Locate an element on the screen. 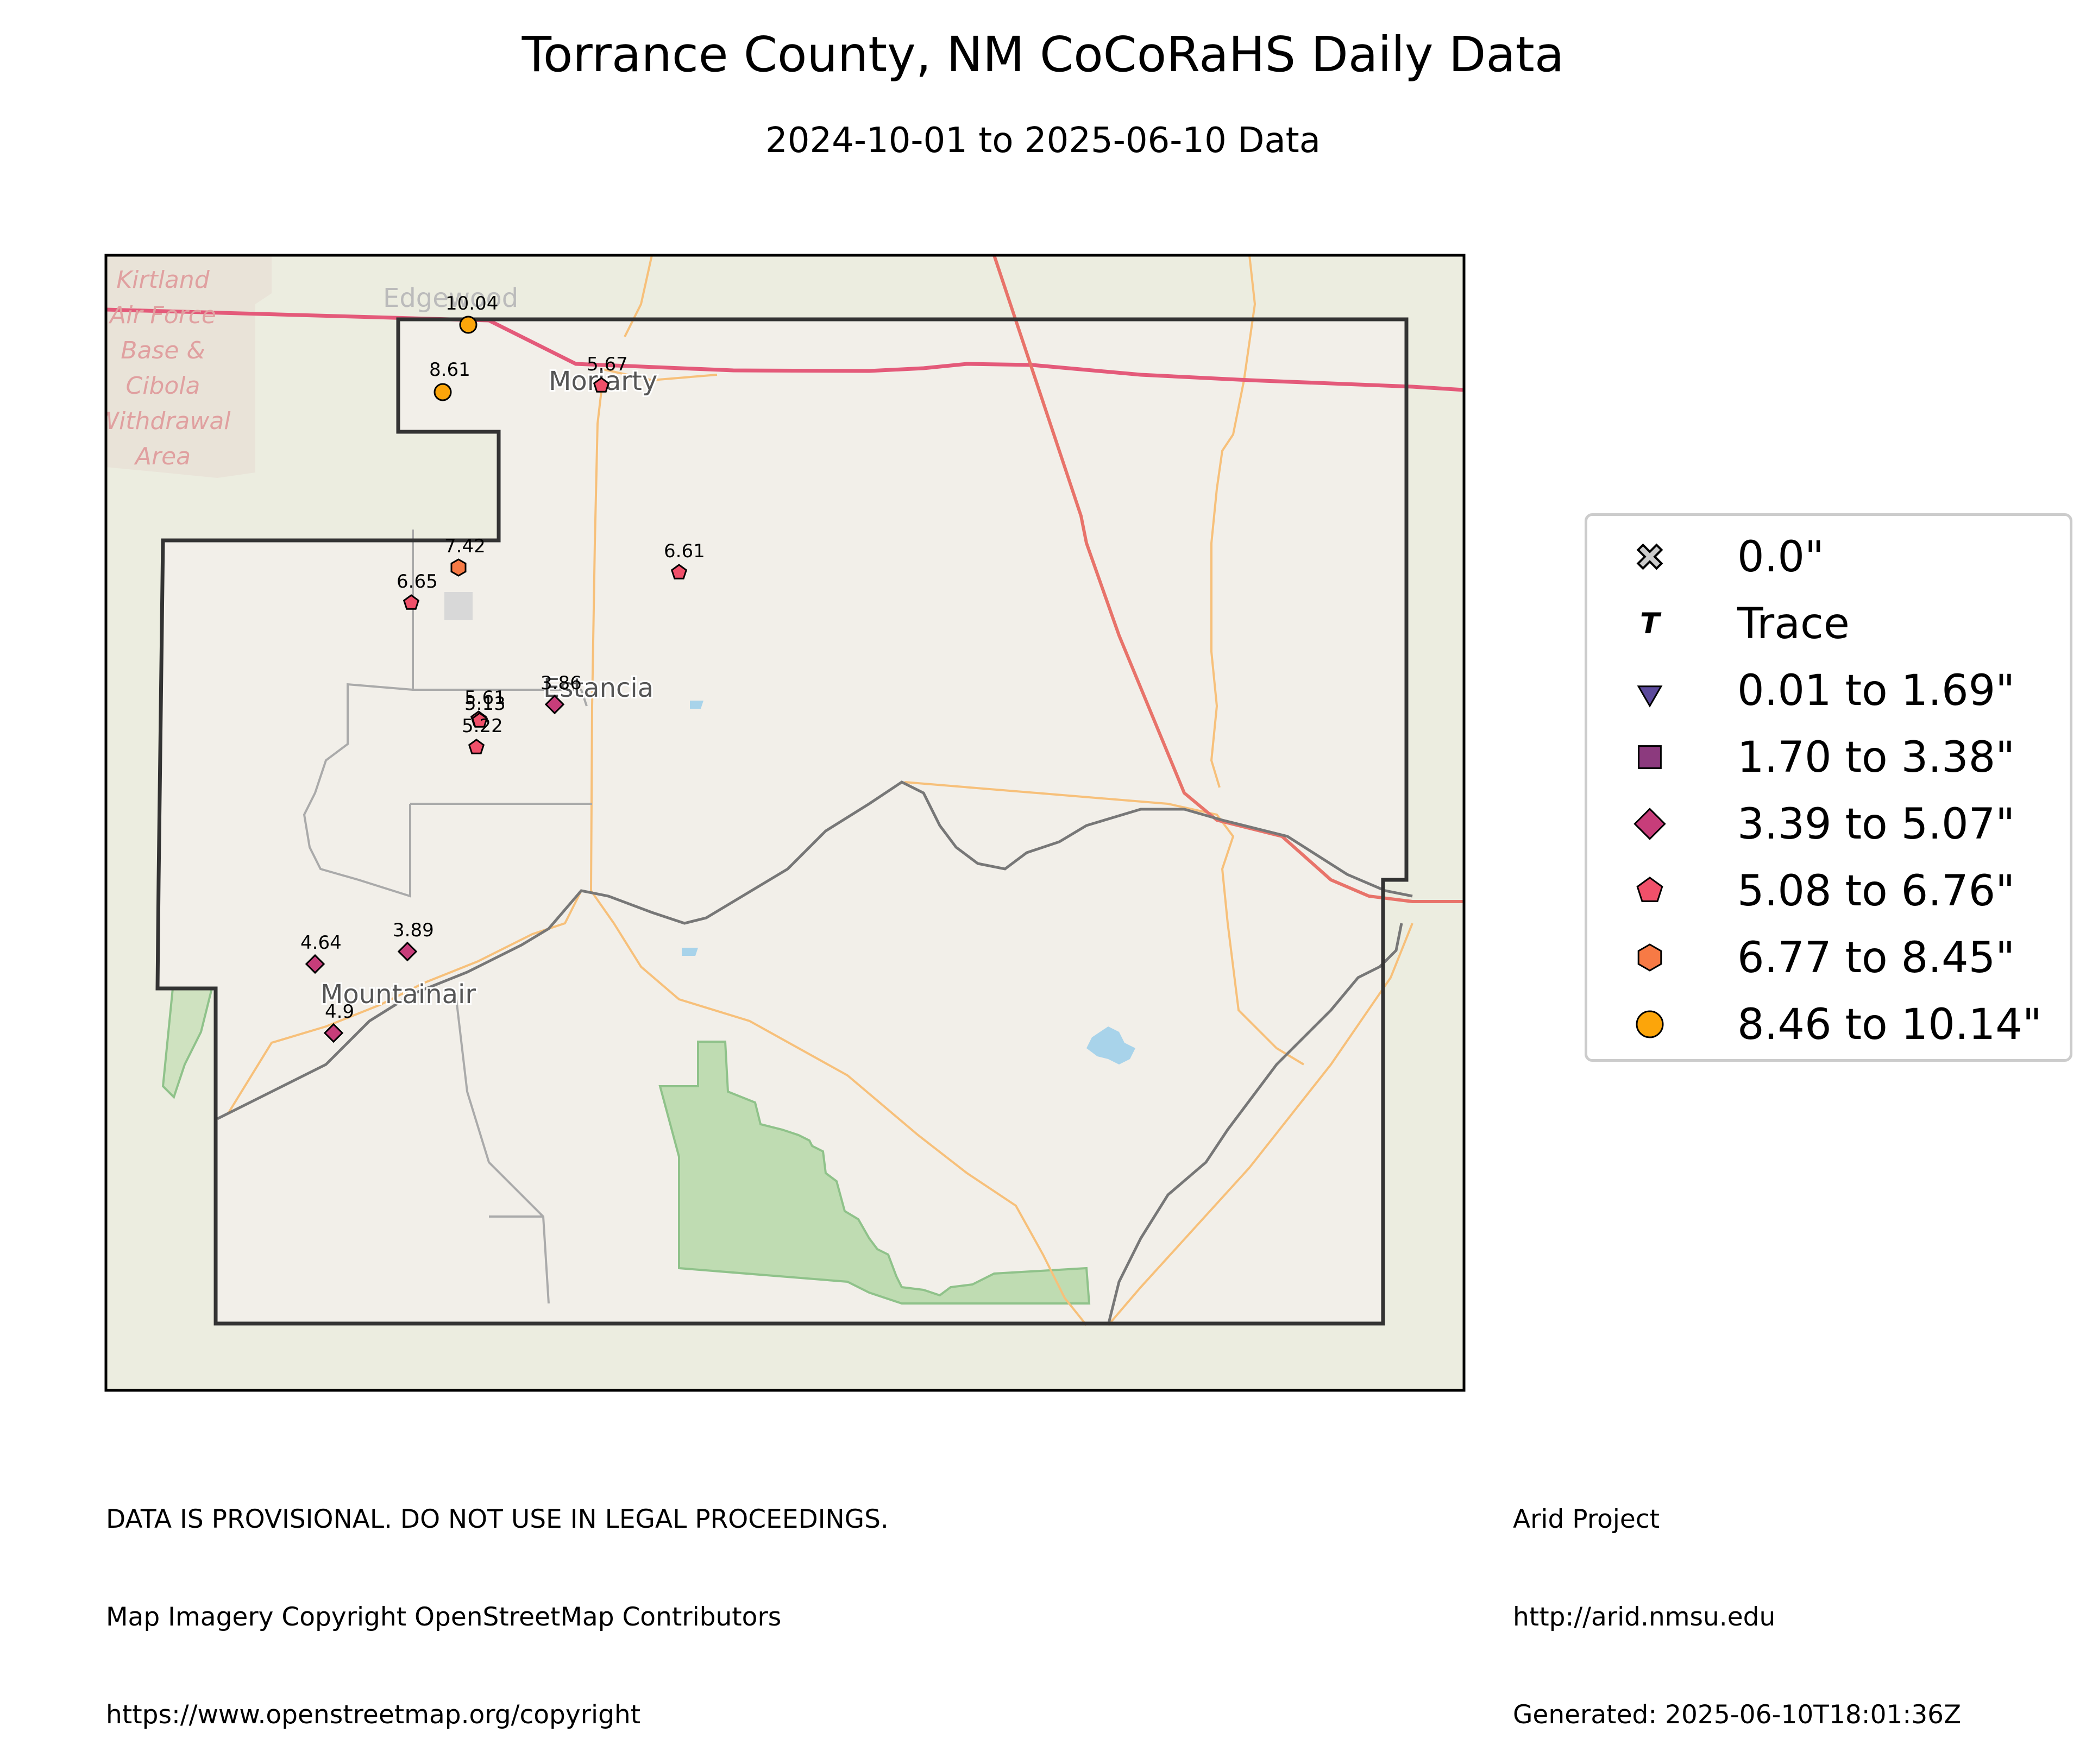 Image resolution: width=2086 pixels, height=1764 pixels. svg-text: Base & is located at coordinates (163, 350).